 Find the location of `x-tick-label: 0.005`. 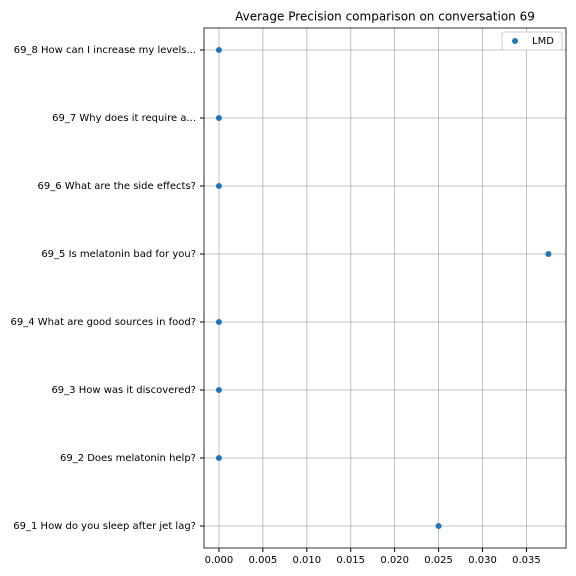

x-tick-label: 0.005 is located at coordinates (263, 560).